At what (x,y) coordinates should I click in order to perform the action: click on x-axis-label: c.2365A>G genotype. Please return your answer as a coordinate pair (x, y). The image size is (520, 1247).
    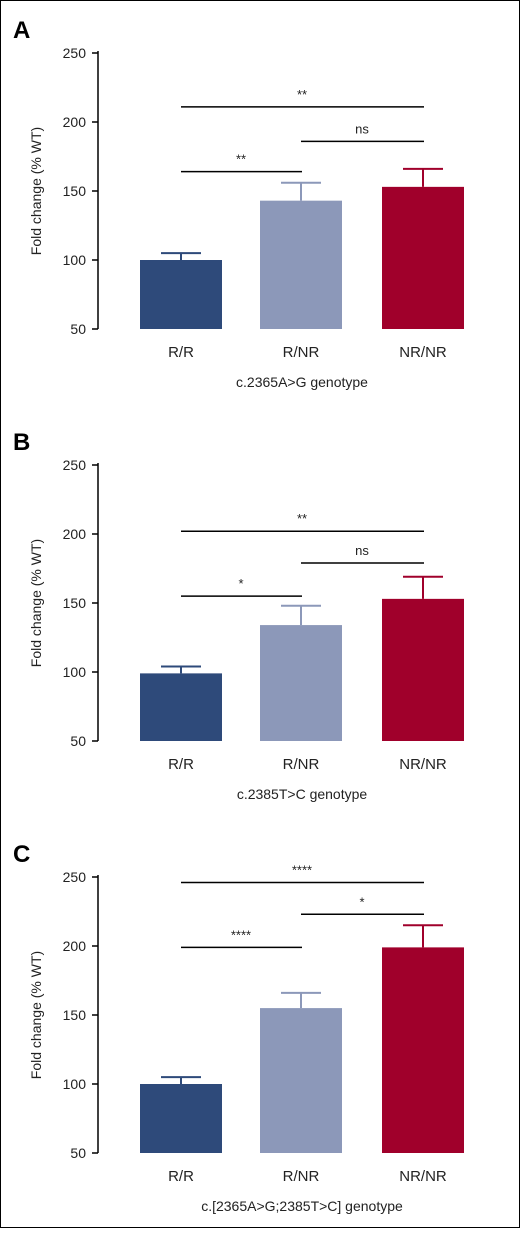
    Looking at the image, I should click on (302, 382).